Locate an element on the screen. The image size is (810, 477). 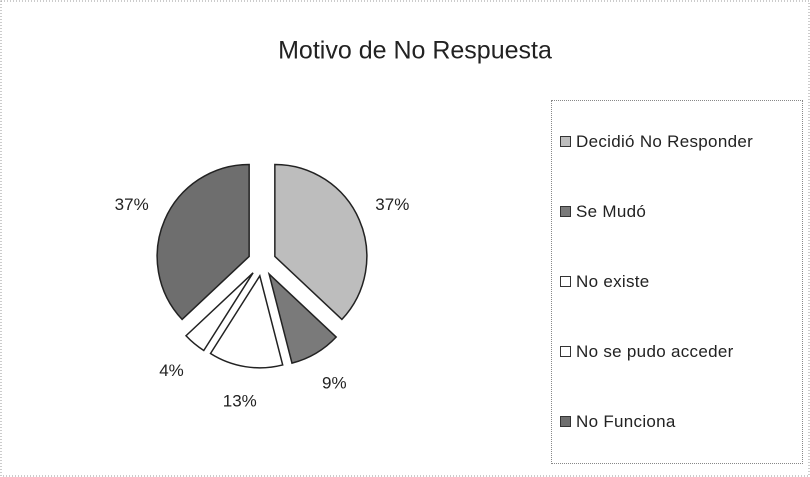
legend-entry: No Funciona is located at coordinates (679, 422).